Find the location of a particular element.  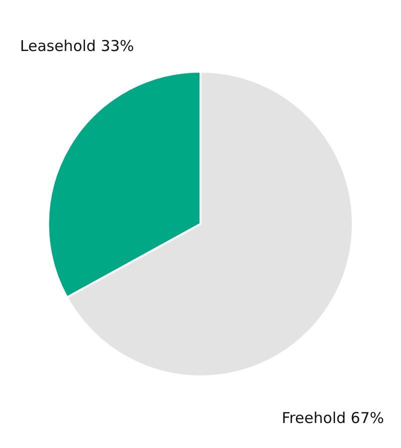

slice-label: Freehold is located at coordinates (314, 418).